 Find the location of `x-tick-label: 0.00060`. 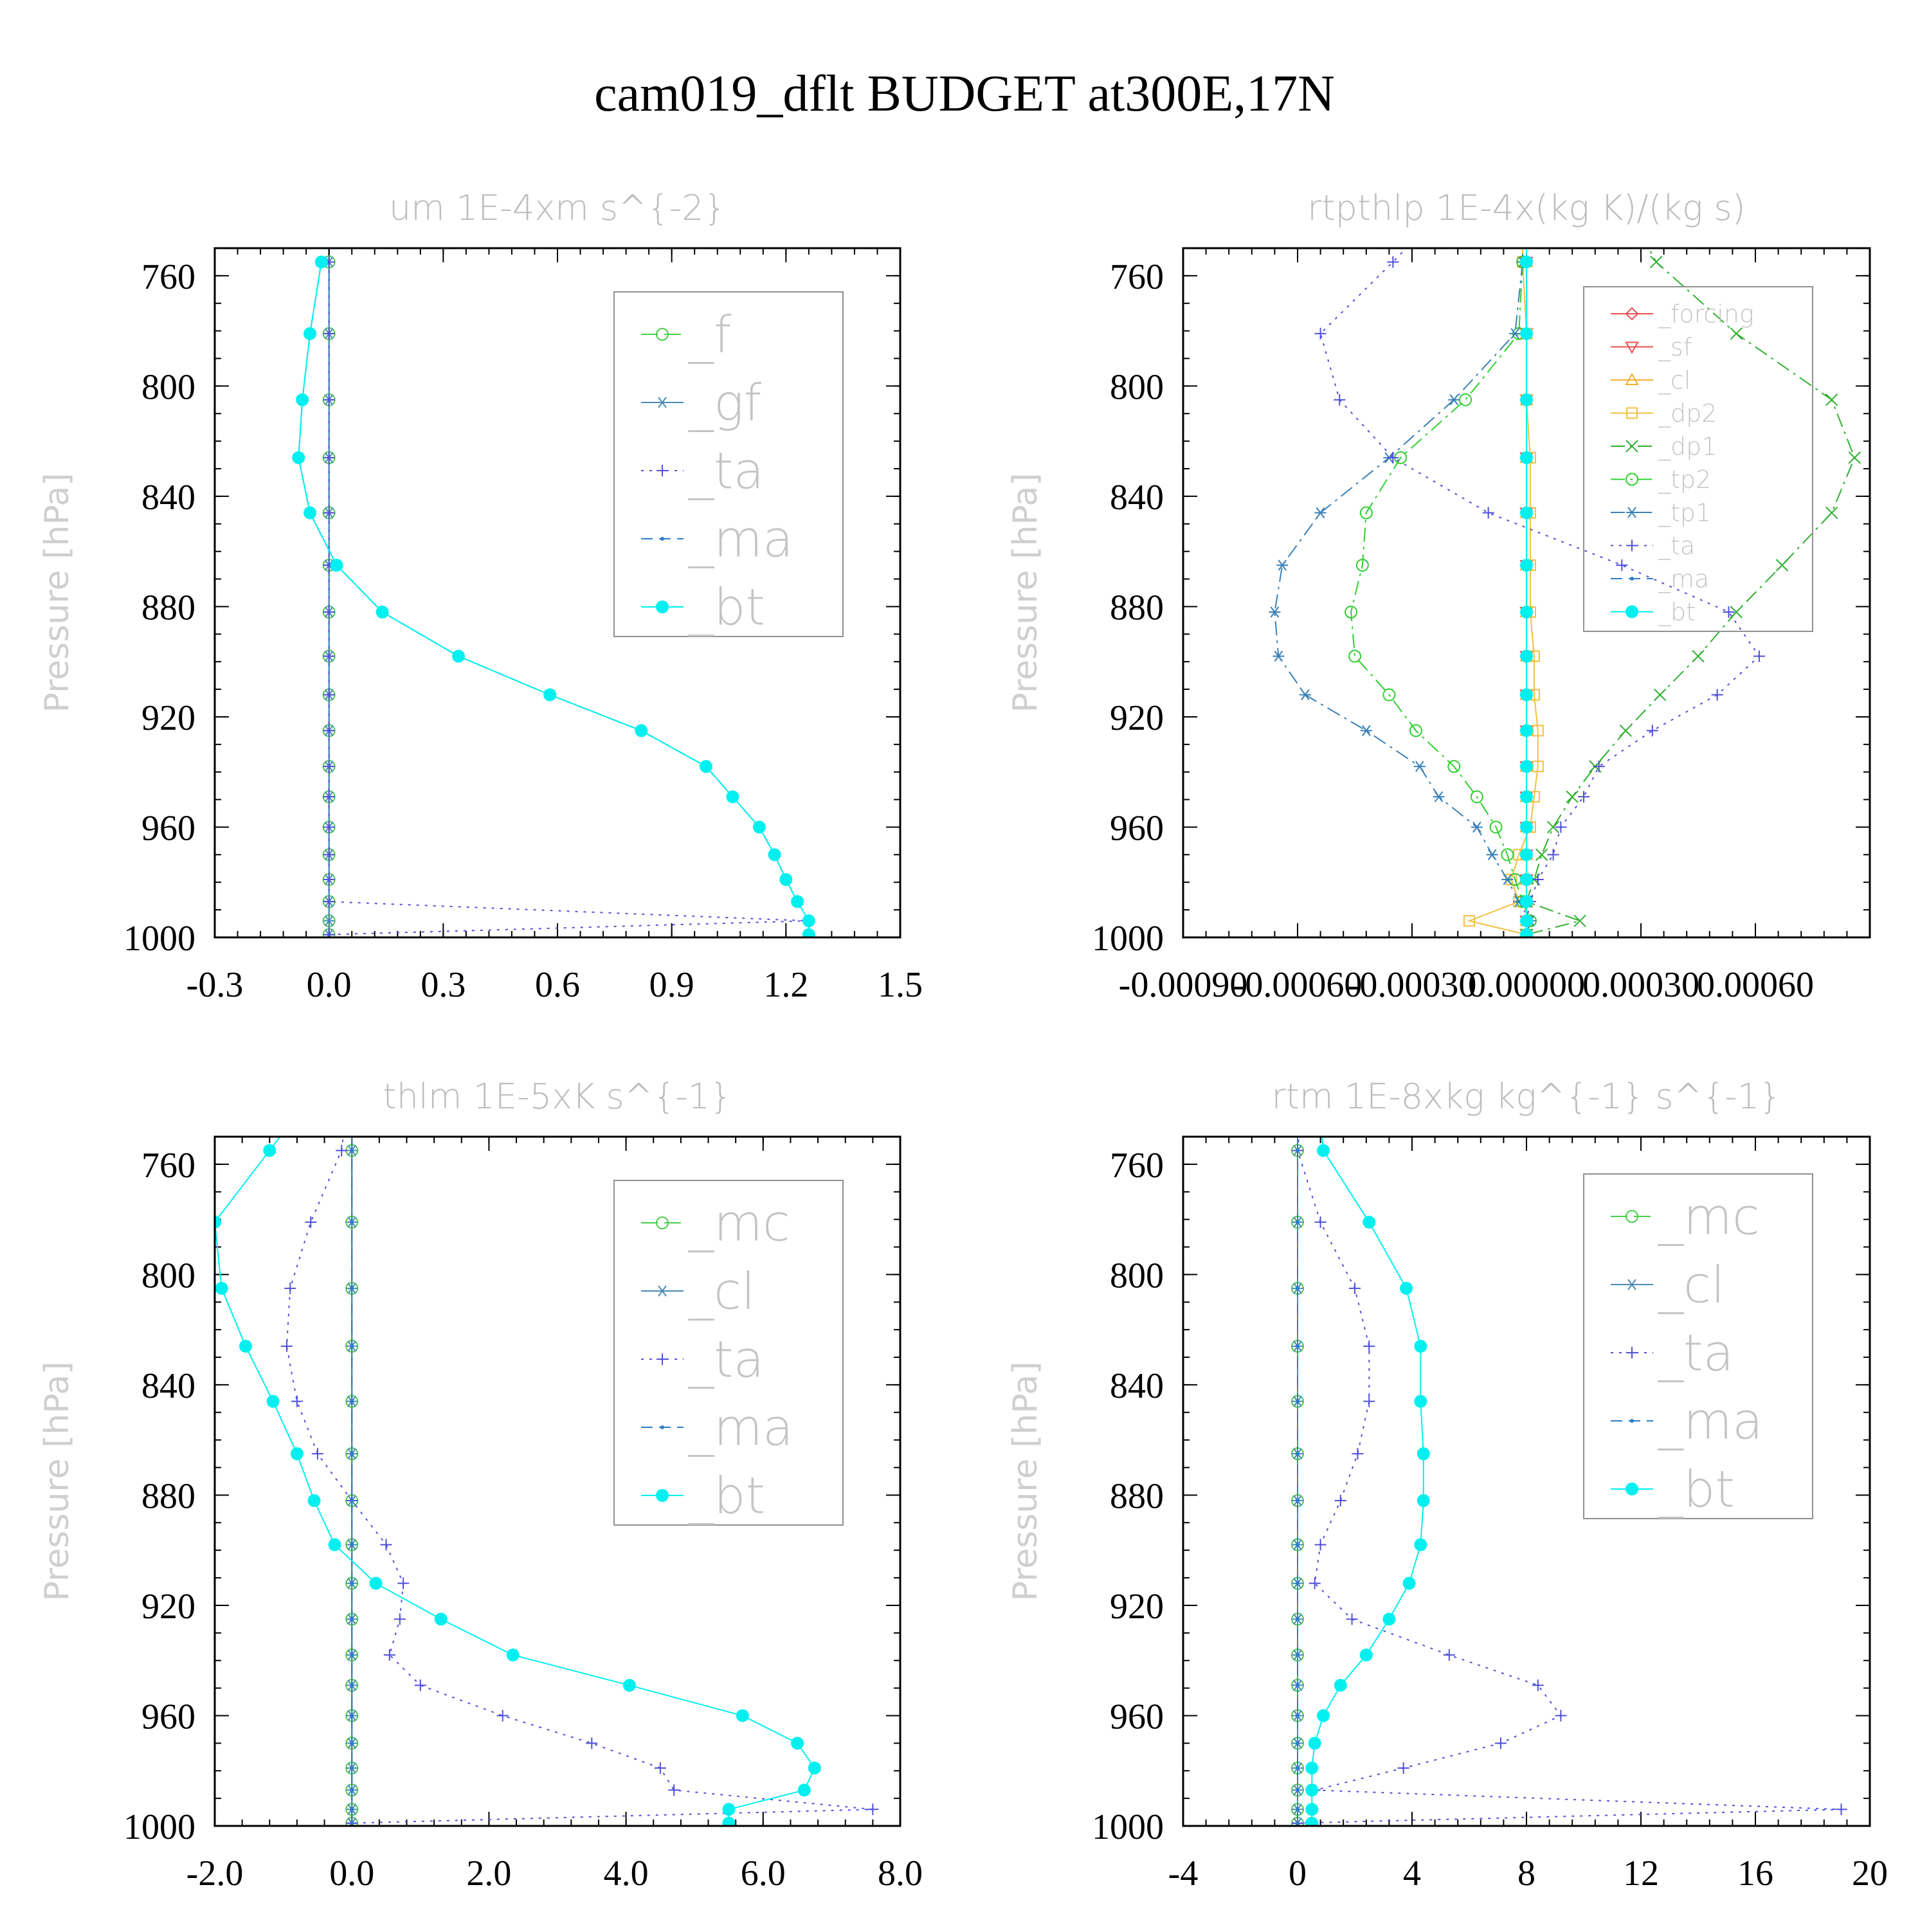

x-tick-label: 0.00060 is located at coordinates (1755, 985).